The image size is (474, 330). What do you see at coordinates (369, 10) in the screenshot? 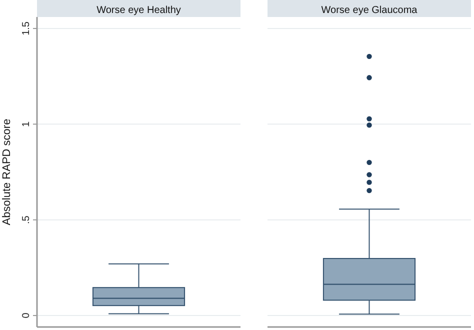
I see `x-tick-label: Worse eye Glaucoma` at bounding box center [369, 10].